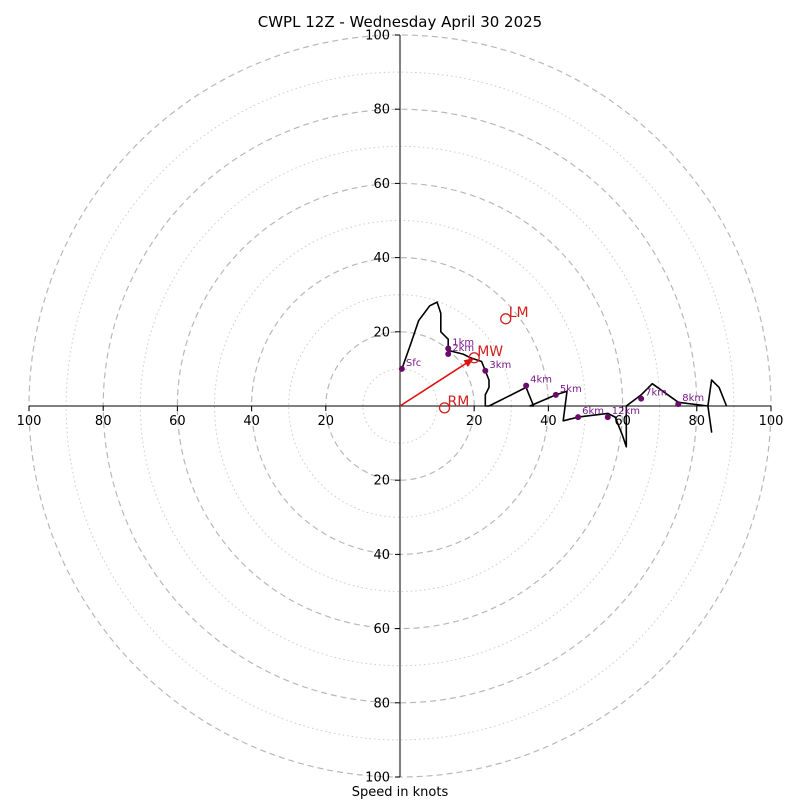 The height and width of the screenshot is (800, 800). I want to click on height-label: 6km, so click(593, 411).